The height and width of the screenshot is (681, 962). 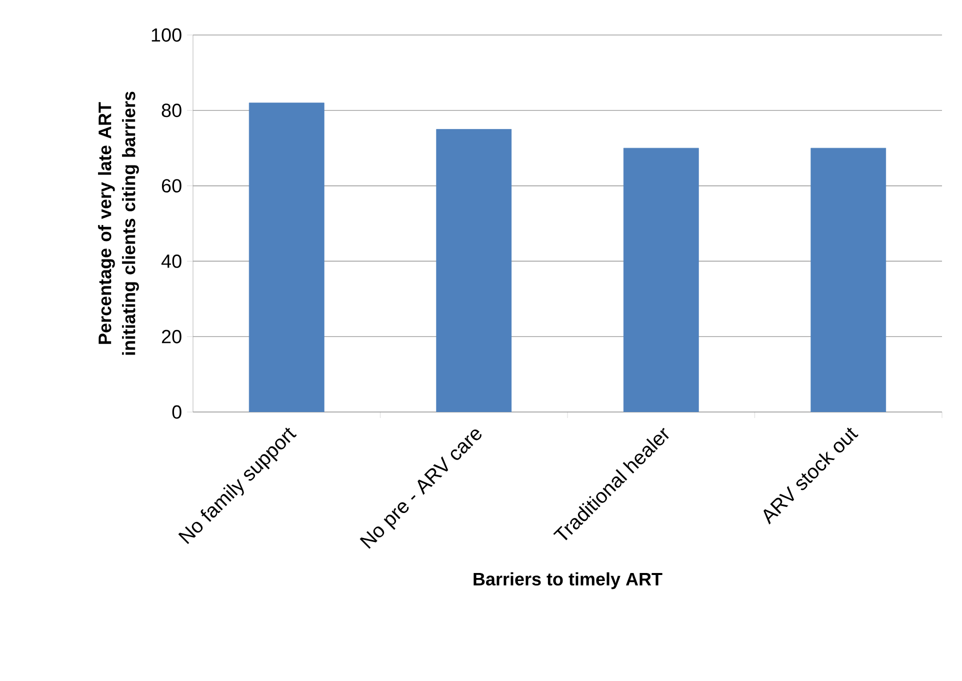 What do you see at coordinates (172, 186) in the screenshot?
I see `y-tick-label: 60` at bounding box center [172, 186].